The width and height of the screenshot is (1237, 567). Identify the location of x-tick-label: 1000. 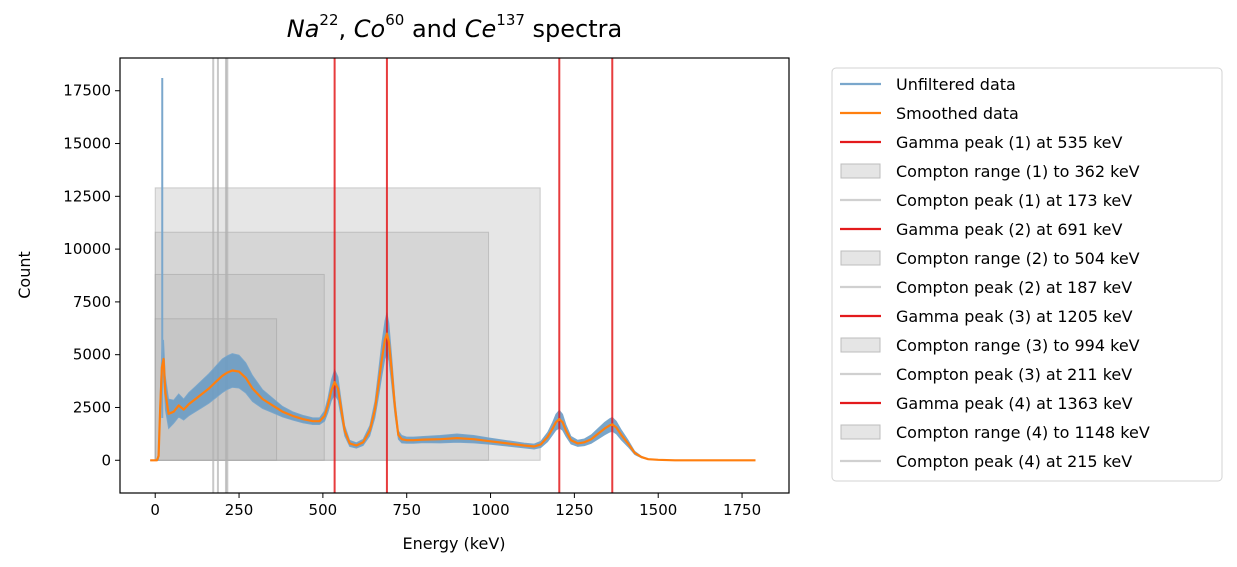
(490, 510).